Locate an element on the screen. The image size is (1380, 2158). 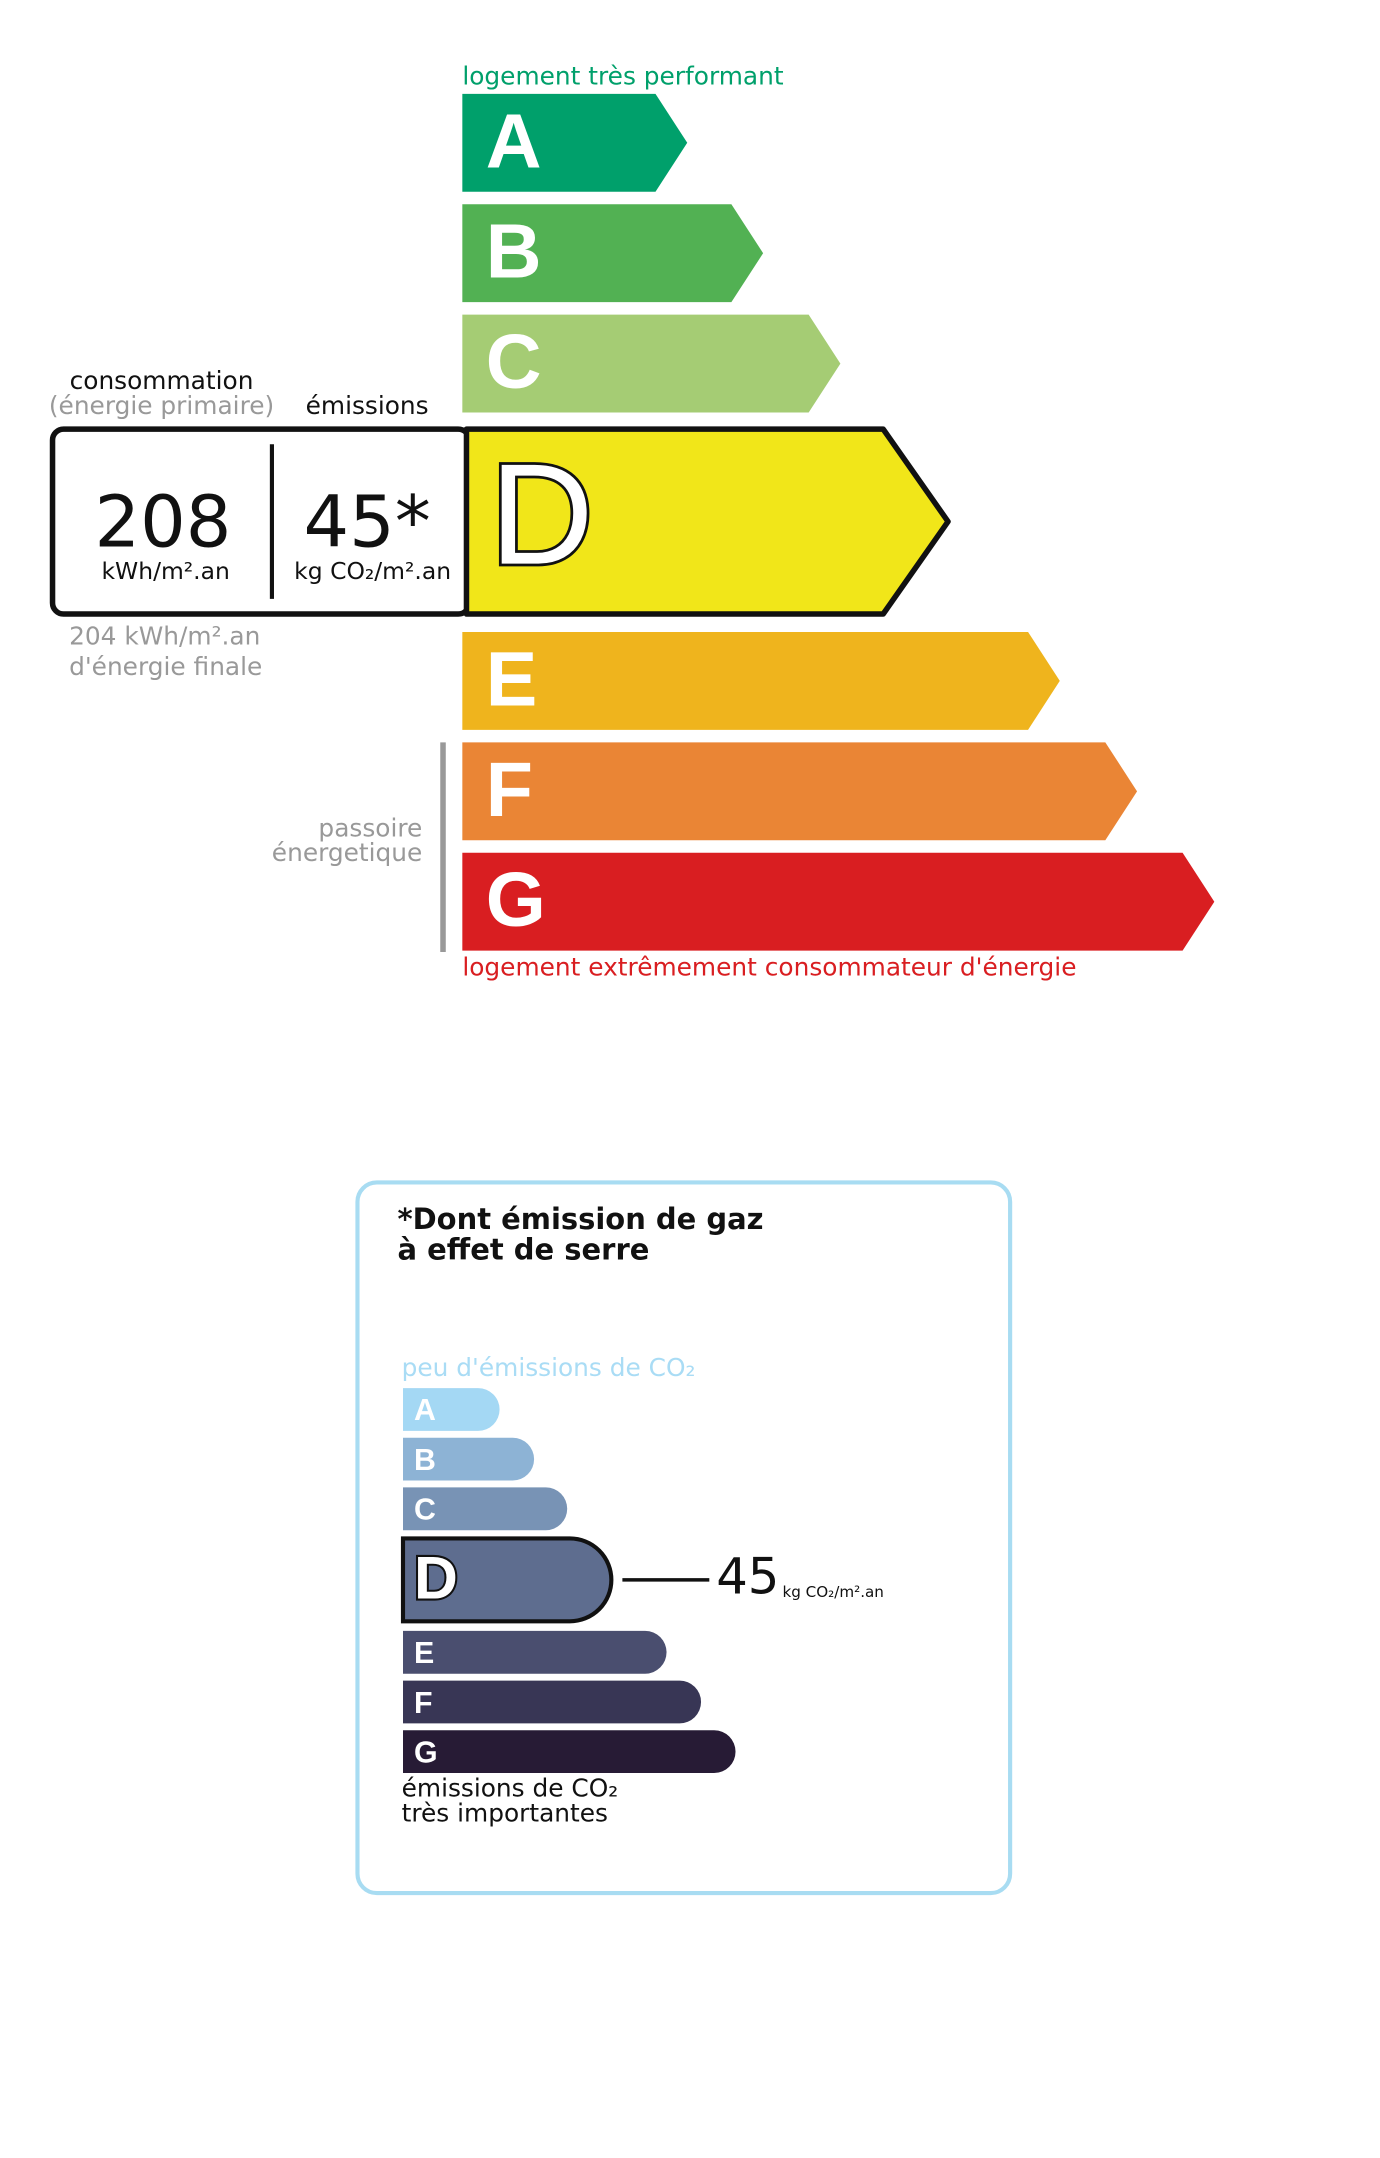
ghg-letter: C is located at coordinates (425, 1510).